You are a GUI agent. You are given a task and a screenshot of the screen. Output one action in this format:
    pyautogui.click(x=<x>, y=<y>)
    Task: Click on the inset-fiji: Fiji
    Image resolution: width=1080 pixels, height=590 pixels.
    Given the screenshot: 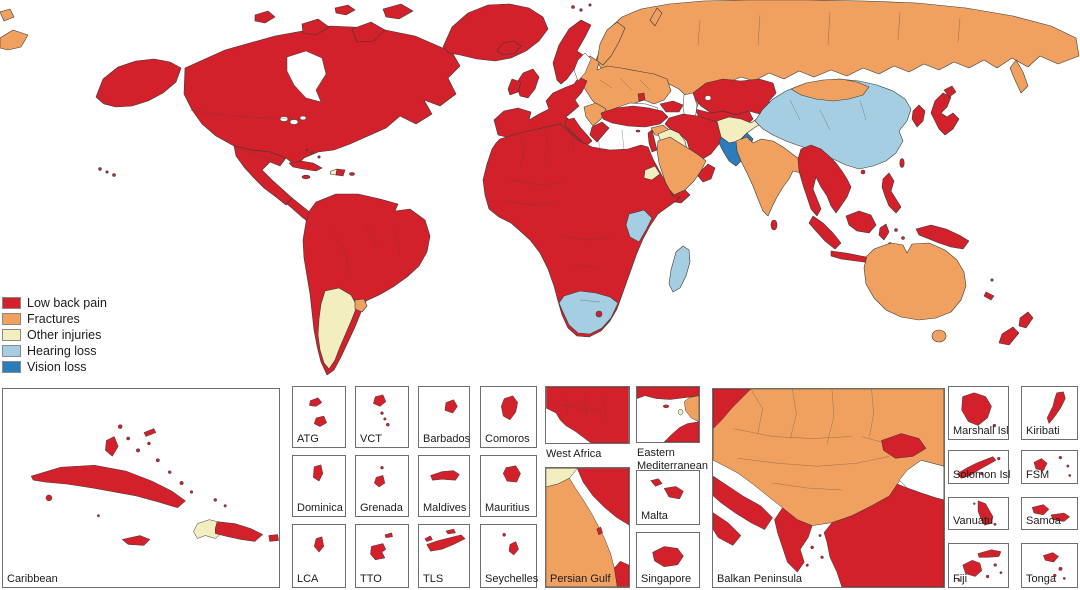 What is the action you would take?
    pyautogui.click(x=978, y=565)
    